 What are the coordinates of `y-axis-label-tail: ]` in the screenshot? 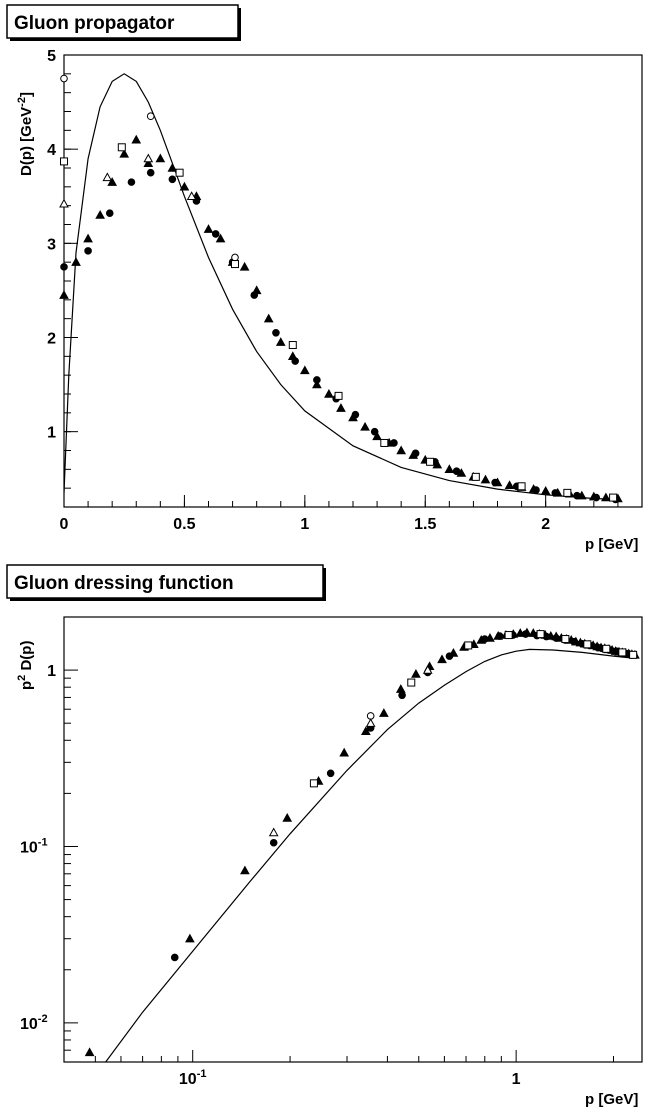 It's located at (26, 94).